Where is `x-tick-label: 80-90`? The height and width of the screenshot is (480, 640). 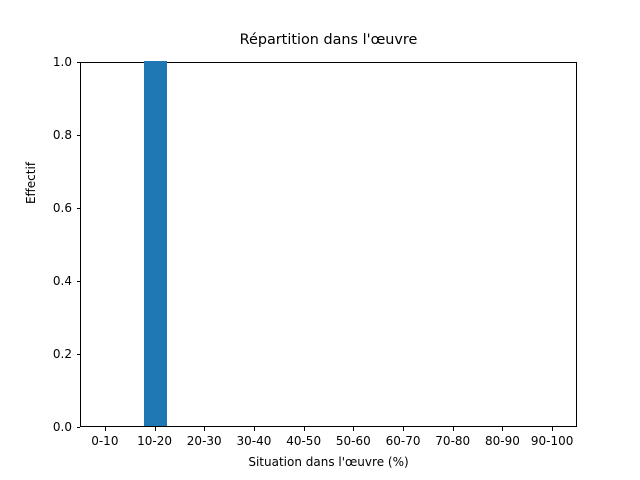 x-tick-label: 80-90 is located at coordinates (502, 441).